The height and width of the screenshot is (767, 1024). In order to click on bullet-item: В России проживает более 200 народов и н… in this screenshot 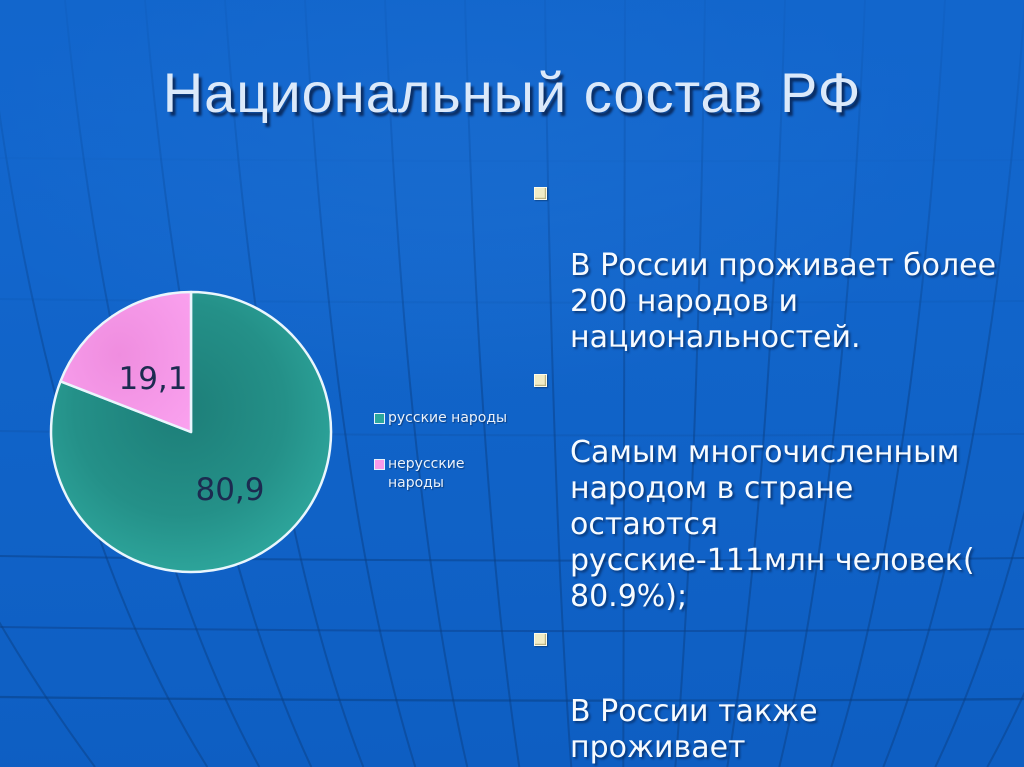, I will do `click(767, 266)`.